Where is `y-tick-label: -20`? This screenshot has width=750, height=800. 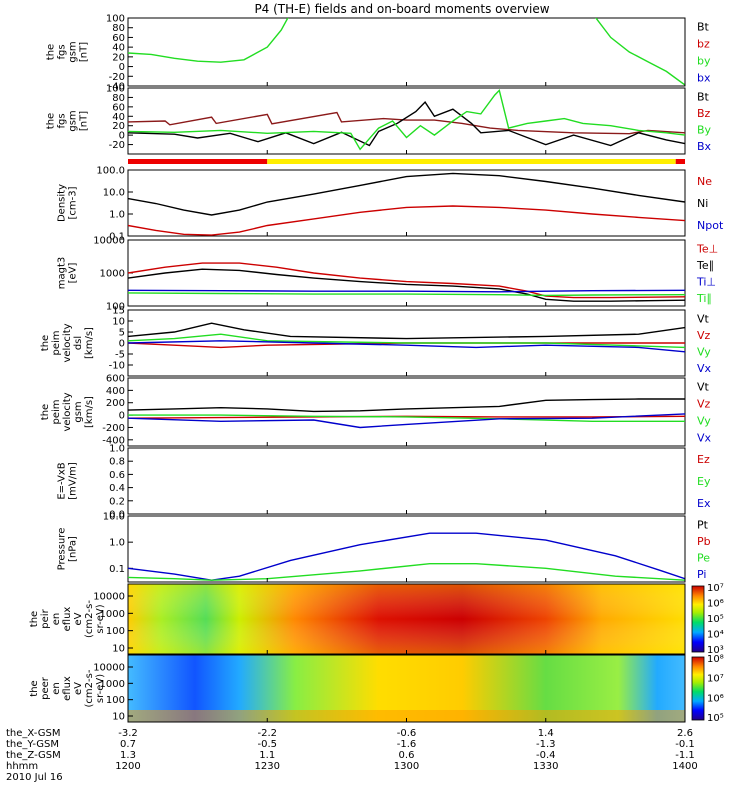
y-tick-label: -20 is located at coordinates (117, 145).